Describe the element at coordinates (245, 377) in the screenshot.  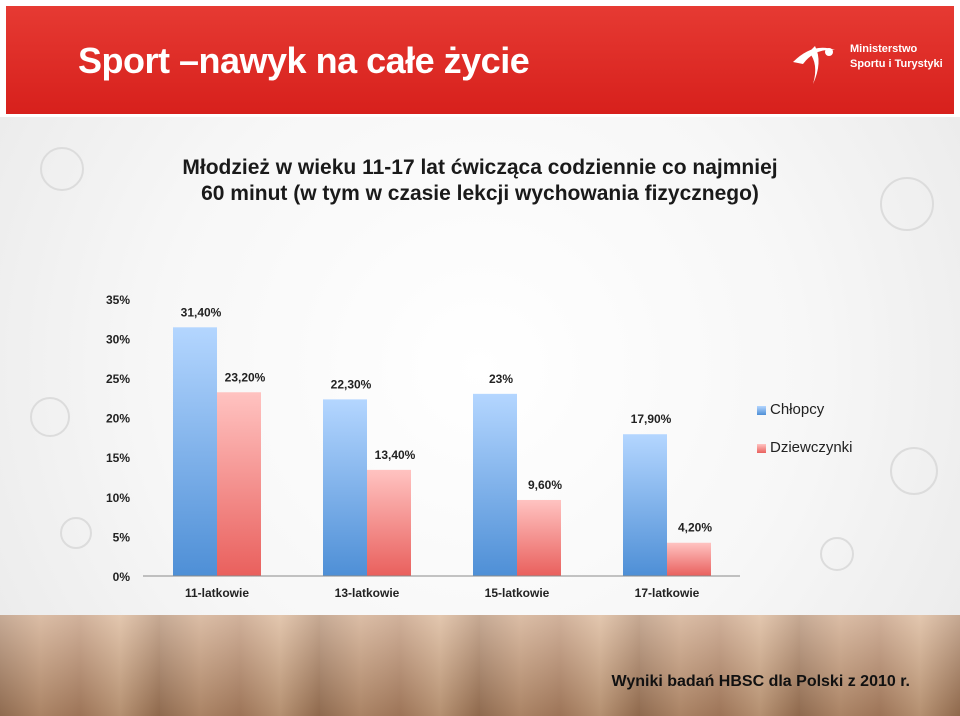
I see `data-label-girls: 23,20%` at that location.